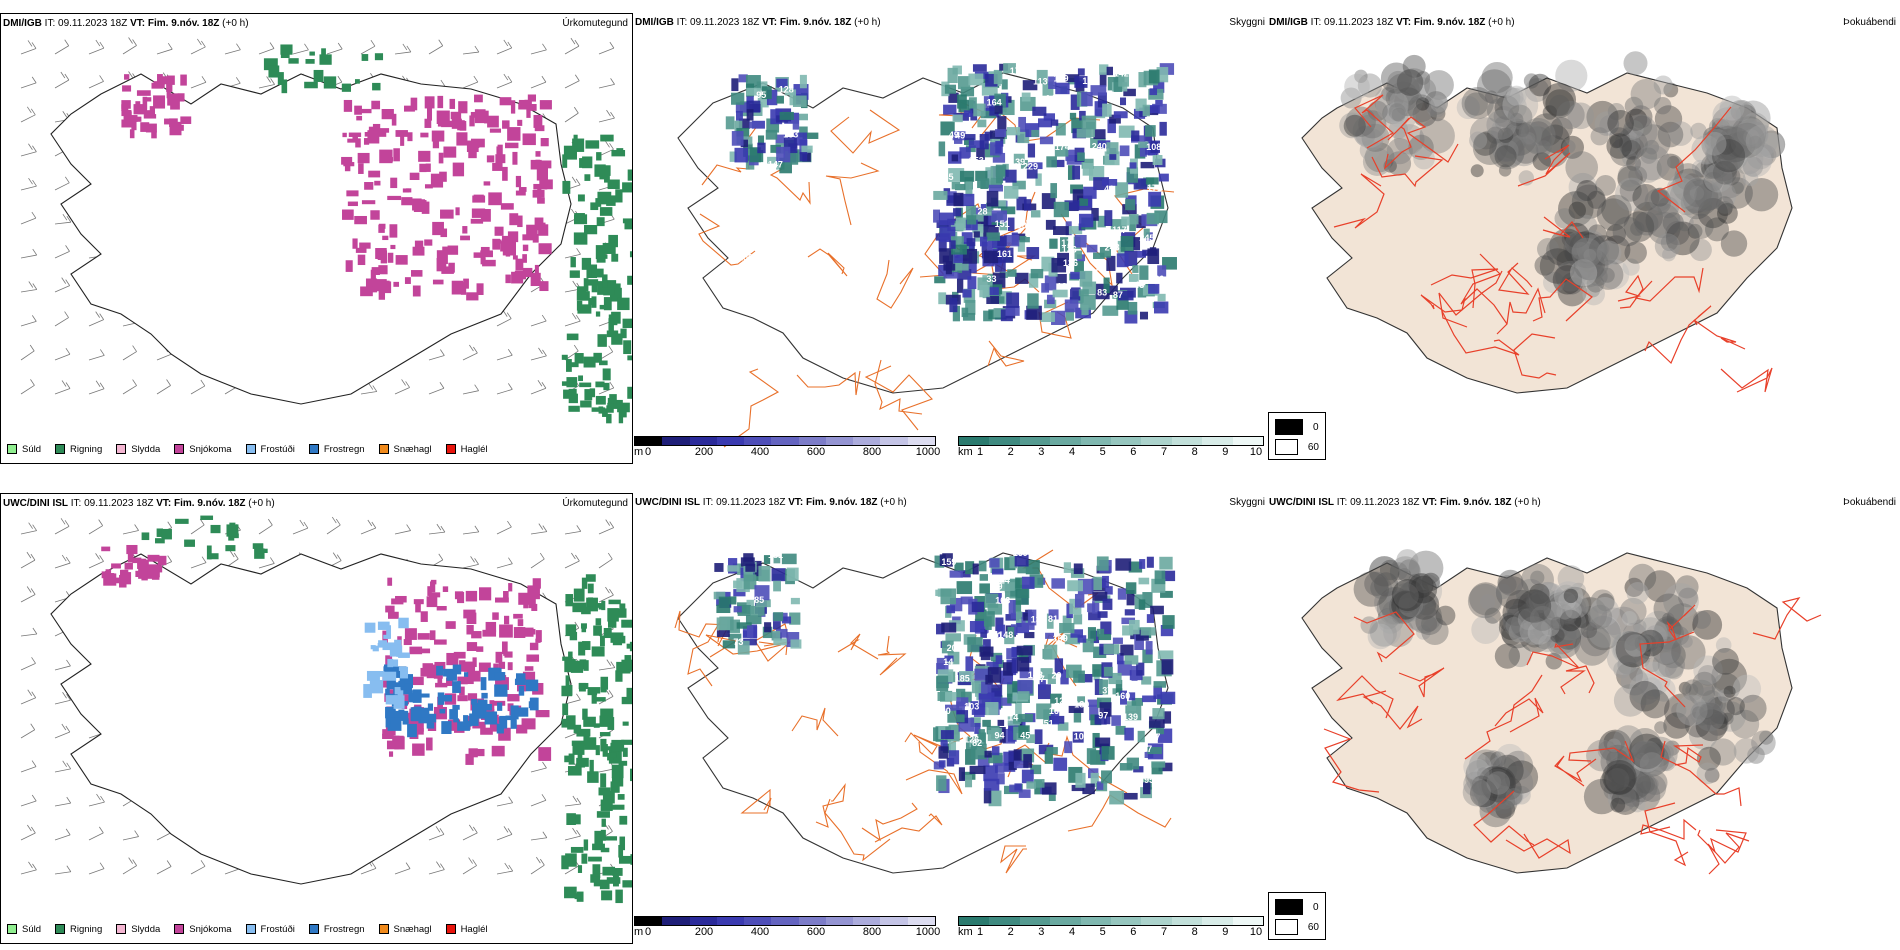  Describe the element at coordinates (86, 23) in the screenshot. I see `issue-time: IT: 09.11.2023 18Z` at that location.